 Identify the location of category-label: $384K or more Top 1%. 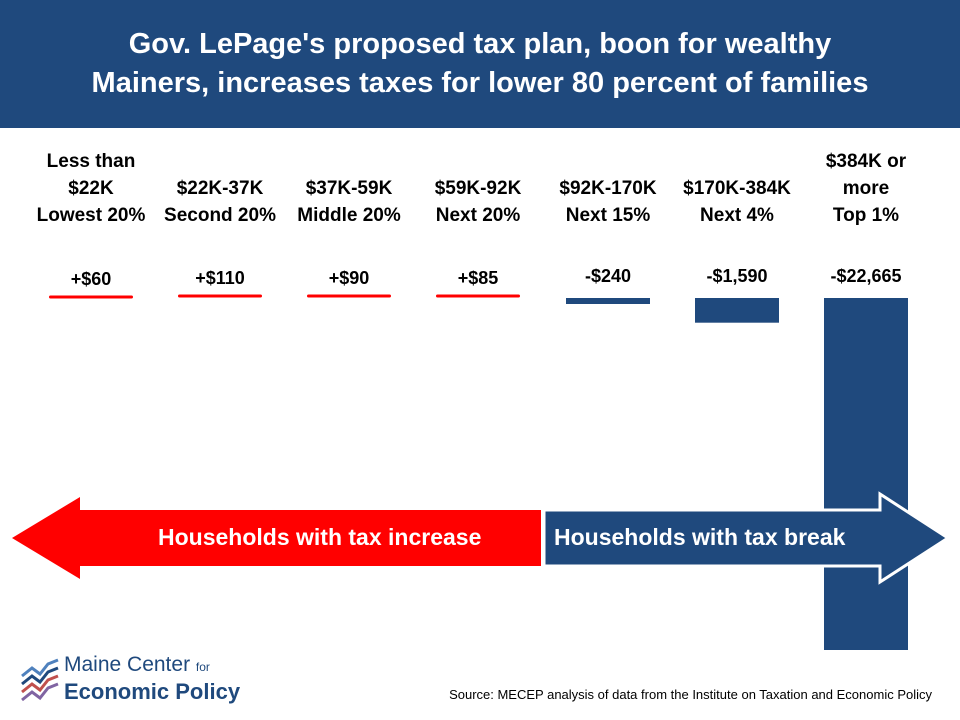
(866, 188).